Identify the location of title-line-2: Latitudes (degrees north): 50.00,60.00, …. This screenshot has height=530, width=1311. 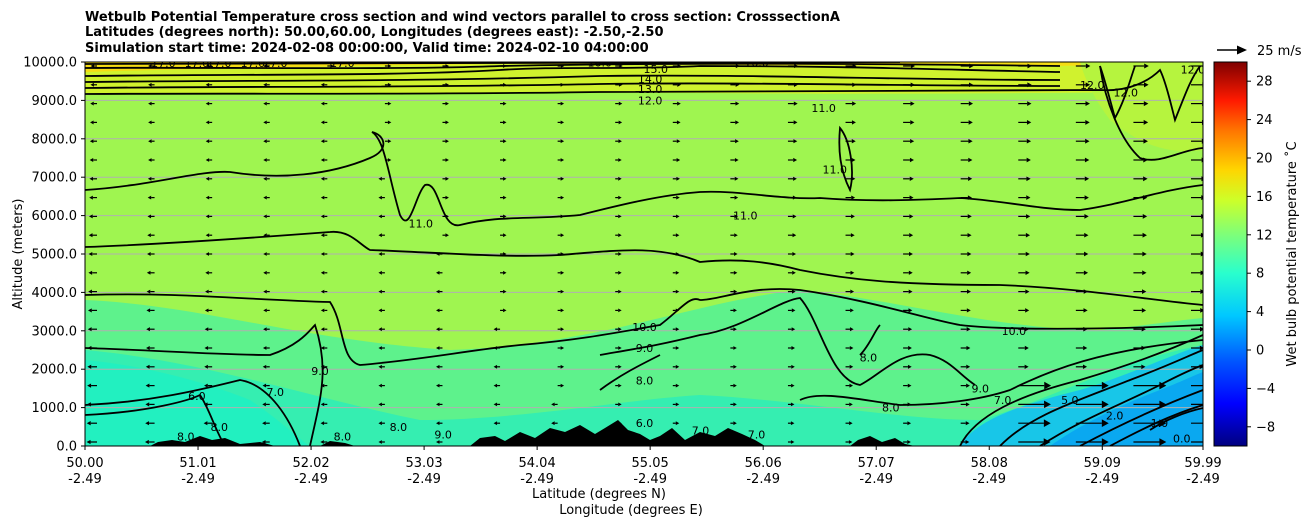
(374, 32).